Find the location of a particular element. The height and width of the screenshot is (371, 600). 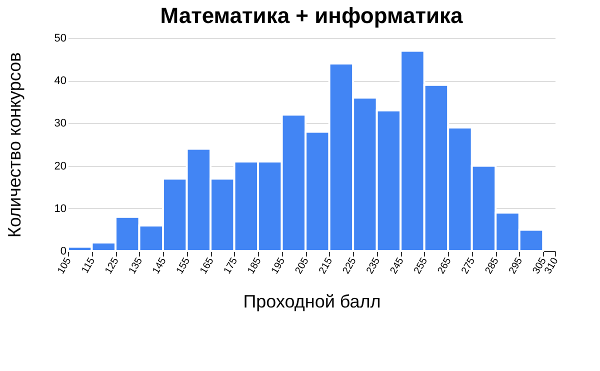

x-tick-label: 165 is located at coordinates (207, 266).